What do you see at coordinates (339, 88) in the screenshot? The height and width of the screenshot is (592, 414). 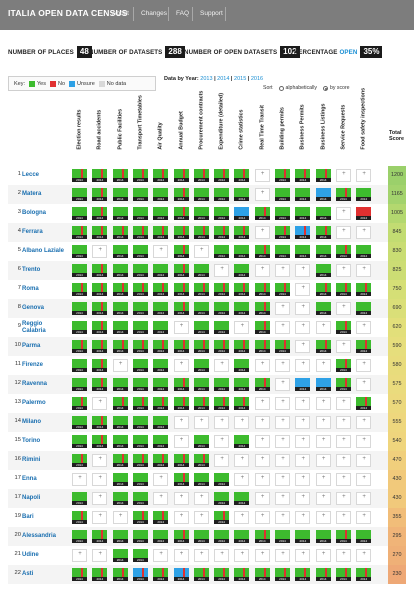 I see `sort-score-label: by score` at bounding box center [339, 88].